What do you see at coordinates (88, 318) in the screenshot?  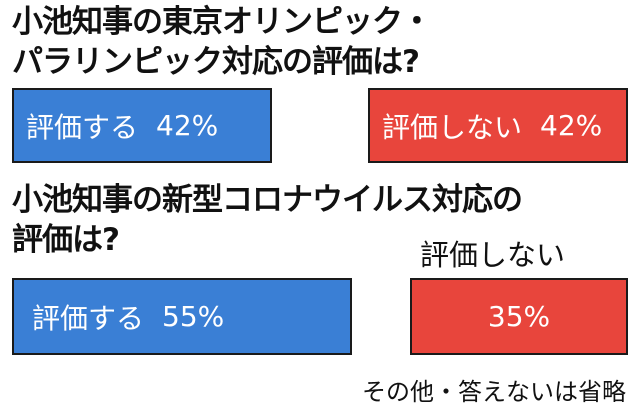 I see `chart2-bar-approve-label: 評価する` at bounding box center [88, 318].